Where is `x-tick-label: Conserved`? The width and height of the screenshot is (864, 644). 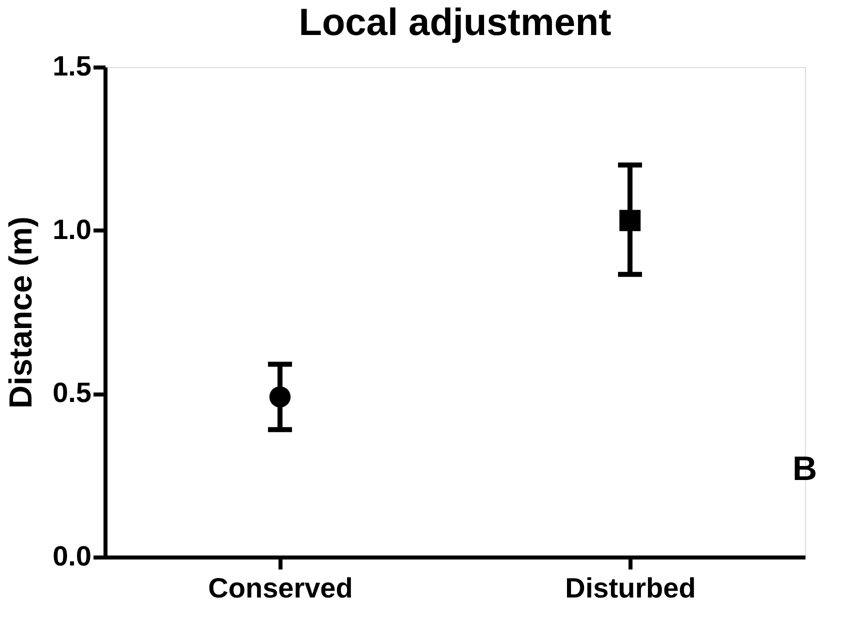 x-tick-label: Conserved is located at coordinates (280, 588).